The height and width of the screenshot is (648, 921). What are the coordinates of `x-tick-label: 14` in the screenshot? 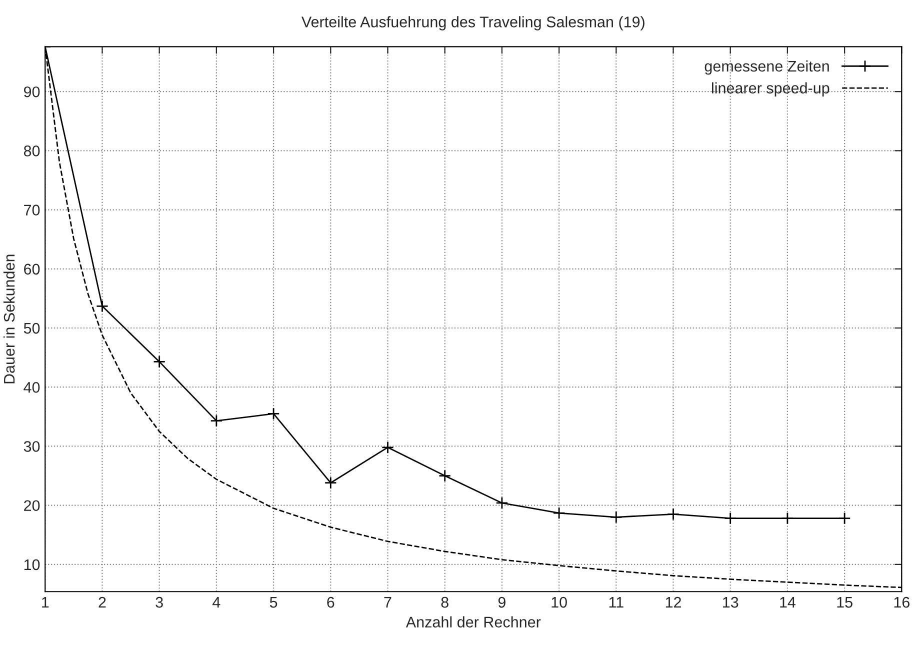 It's located at (788, 602).